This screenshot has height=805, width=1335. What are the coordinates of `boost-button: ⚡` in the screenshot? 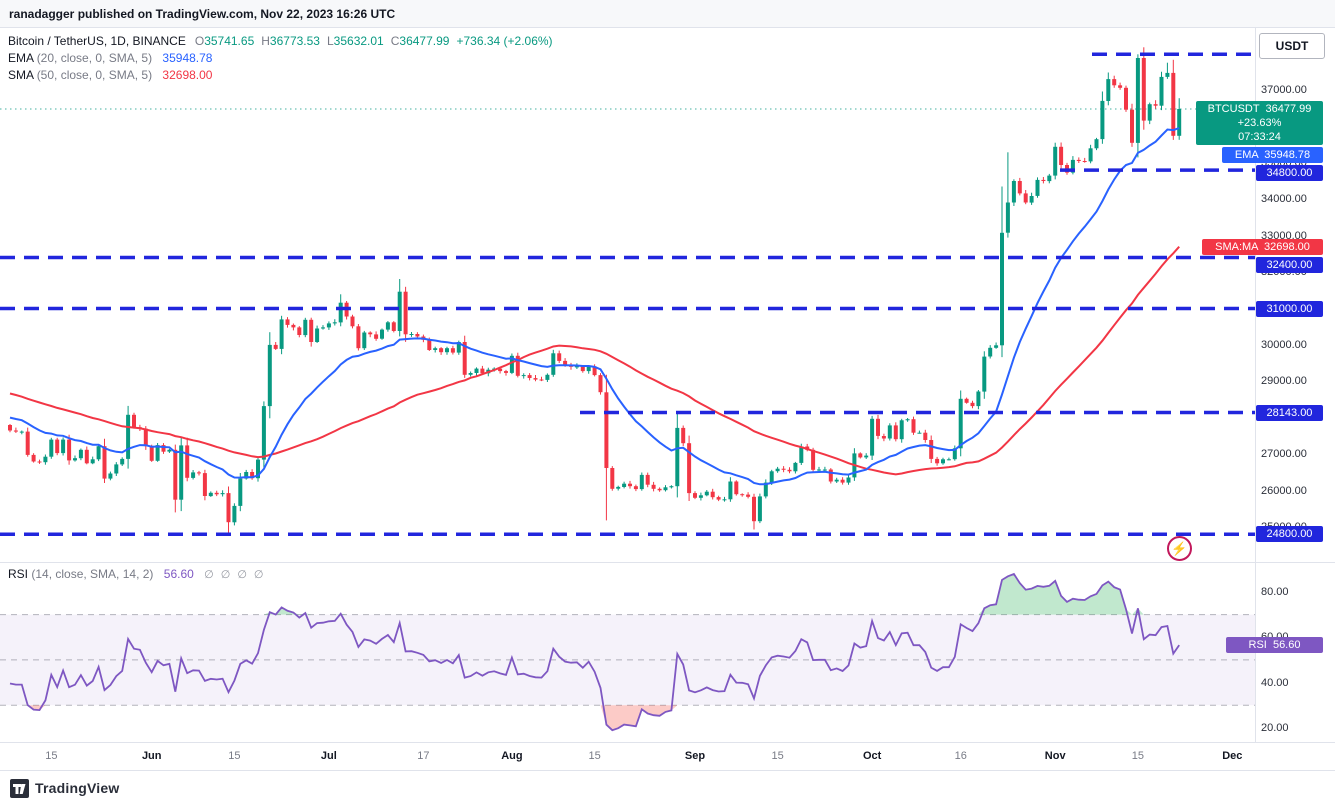 It's located at (1179, 548).